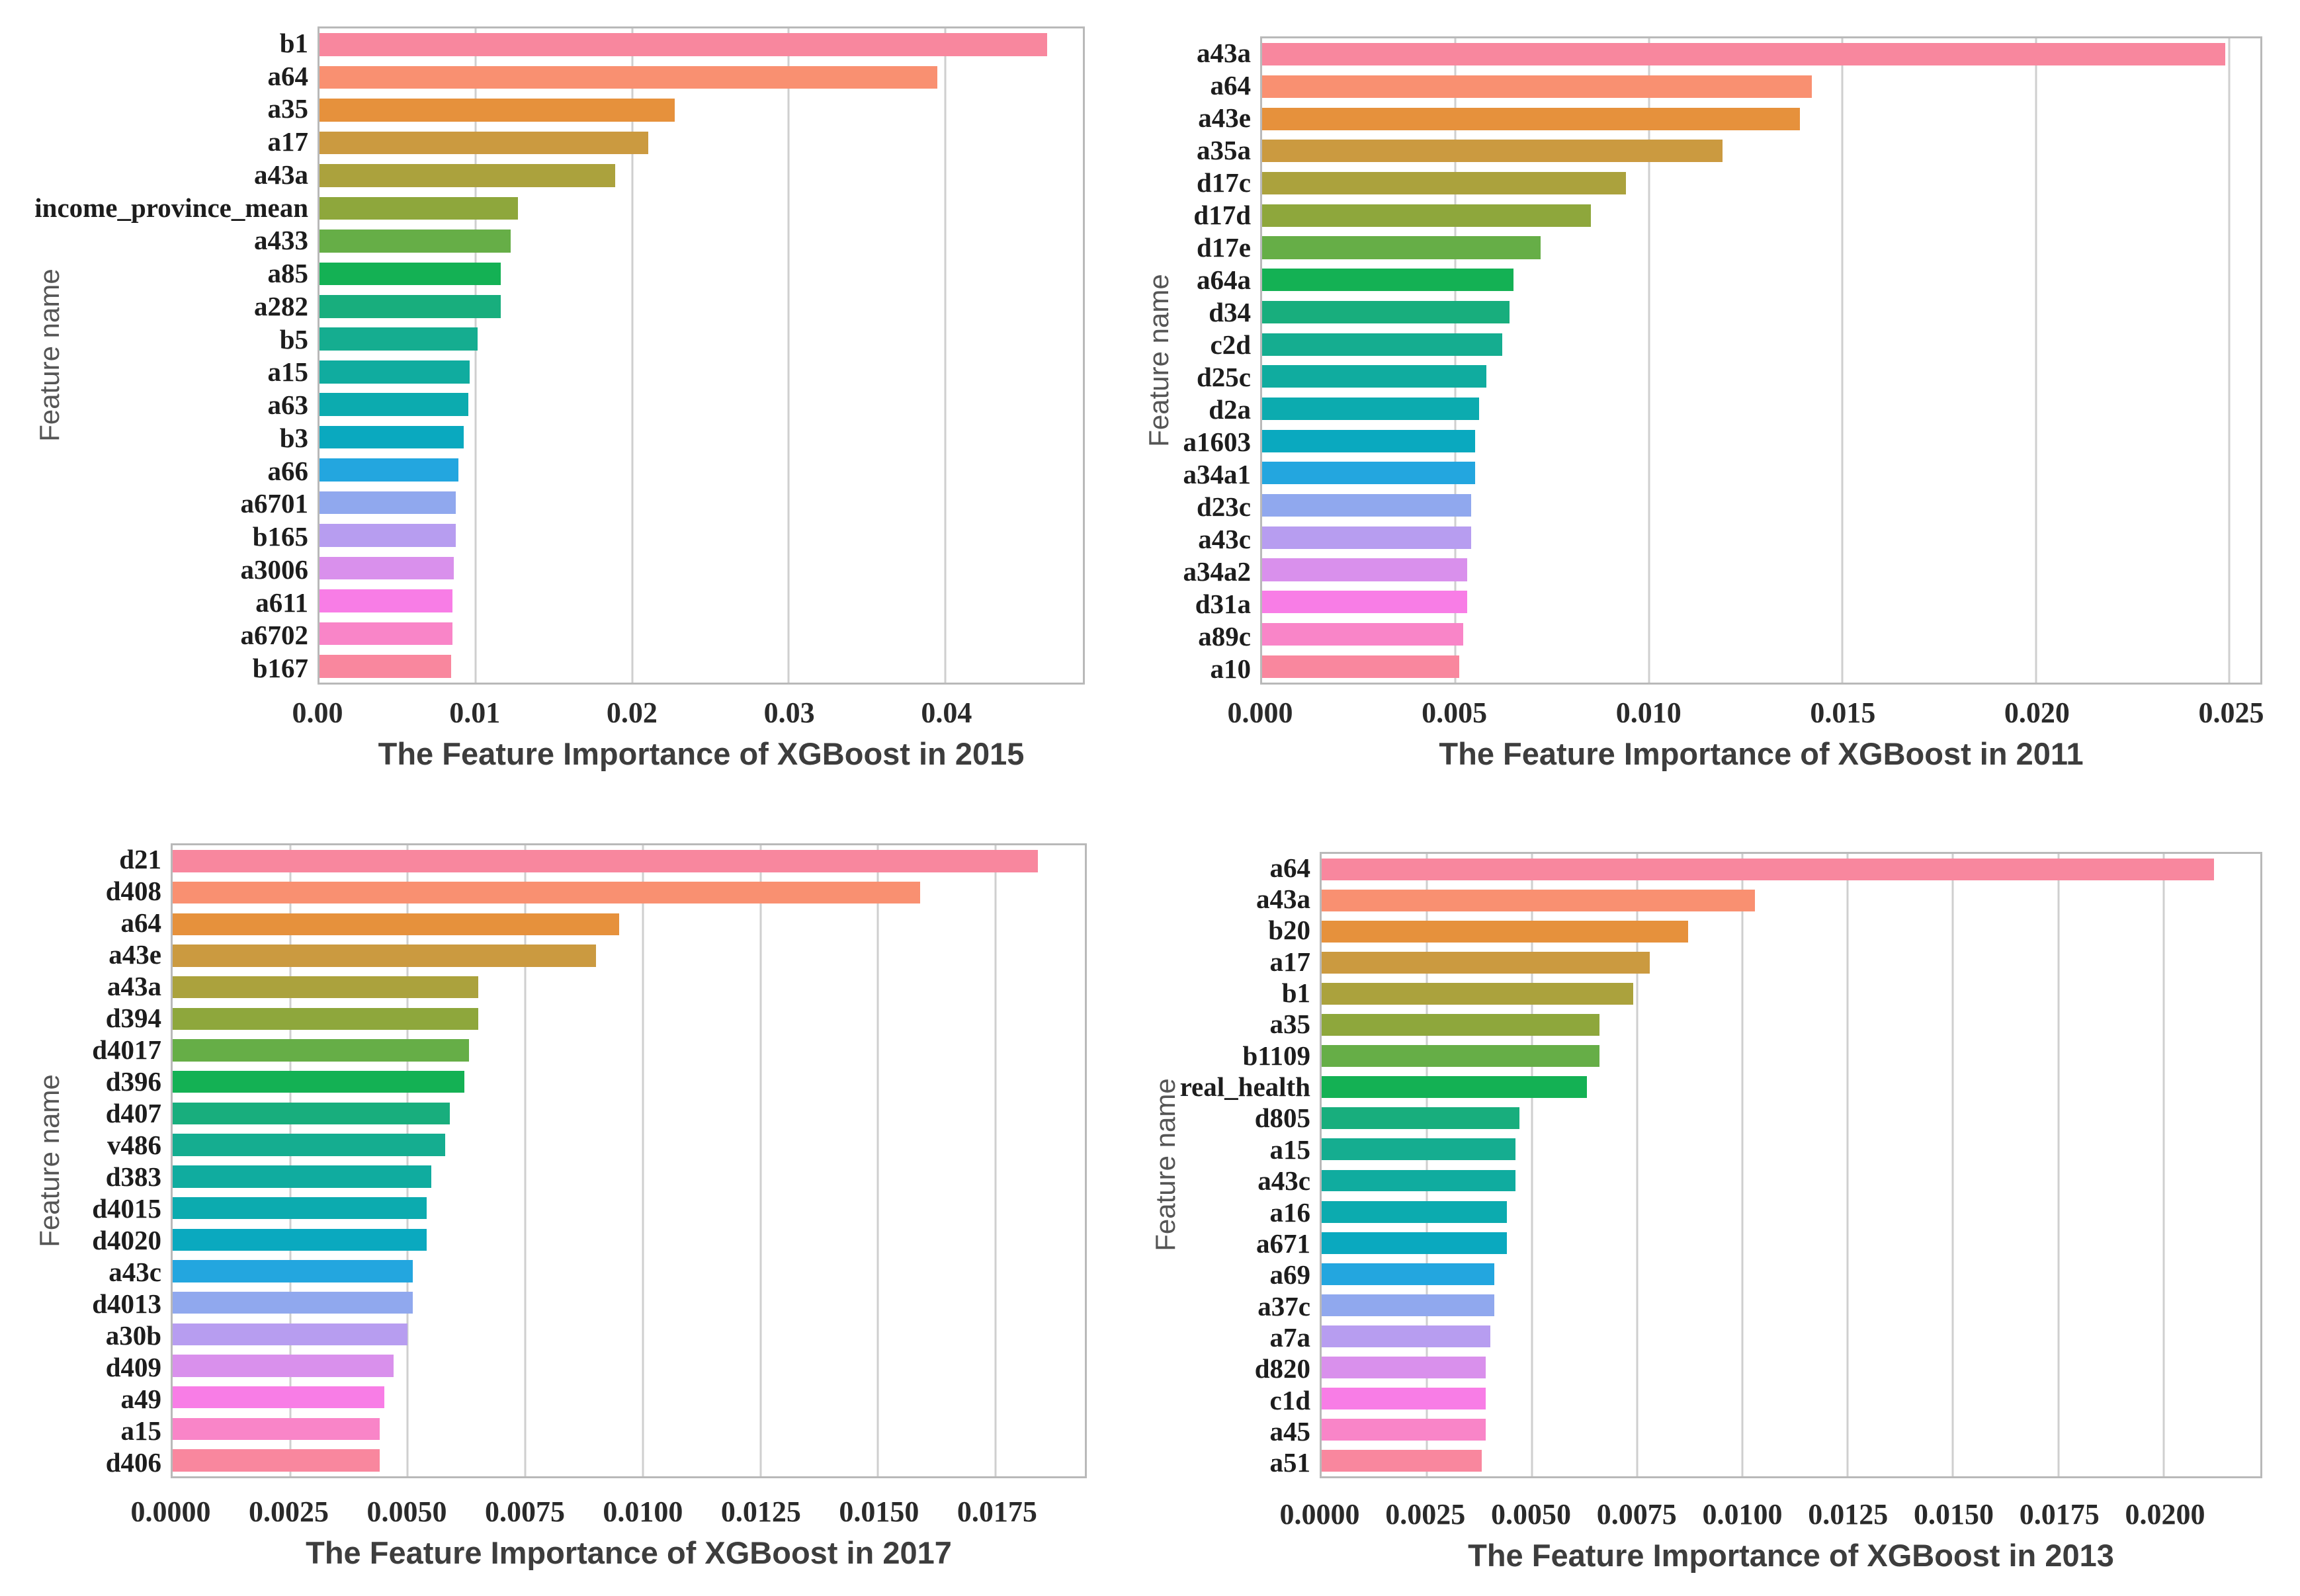  Describe the element at coordinates (1505, 932) in the screenshot. I see `bar-b20` at that location.